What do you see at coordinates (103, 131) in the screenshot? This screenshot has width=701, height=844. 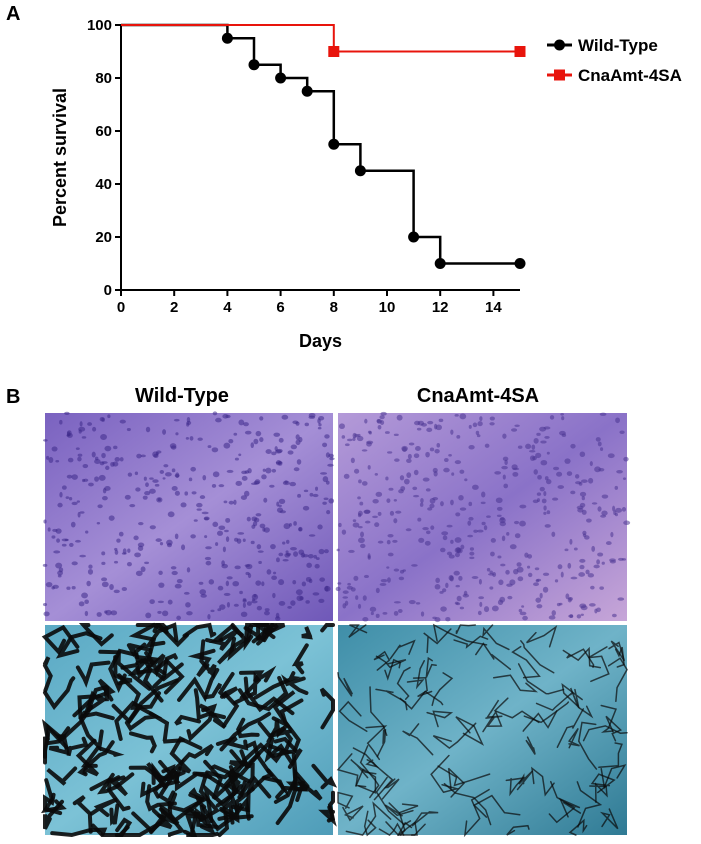 I see `y-tick-label: 60` at bounding box center [103, 131].